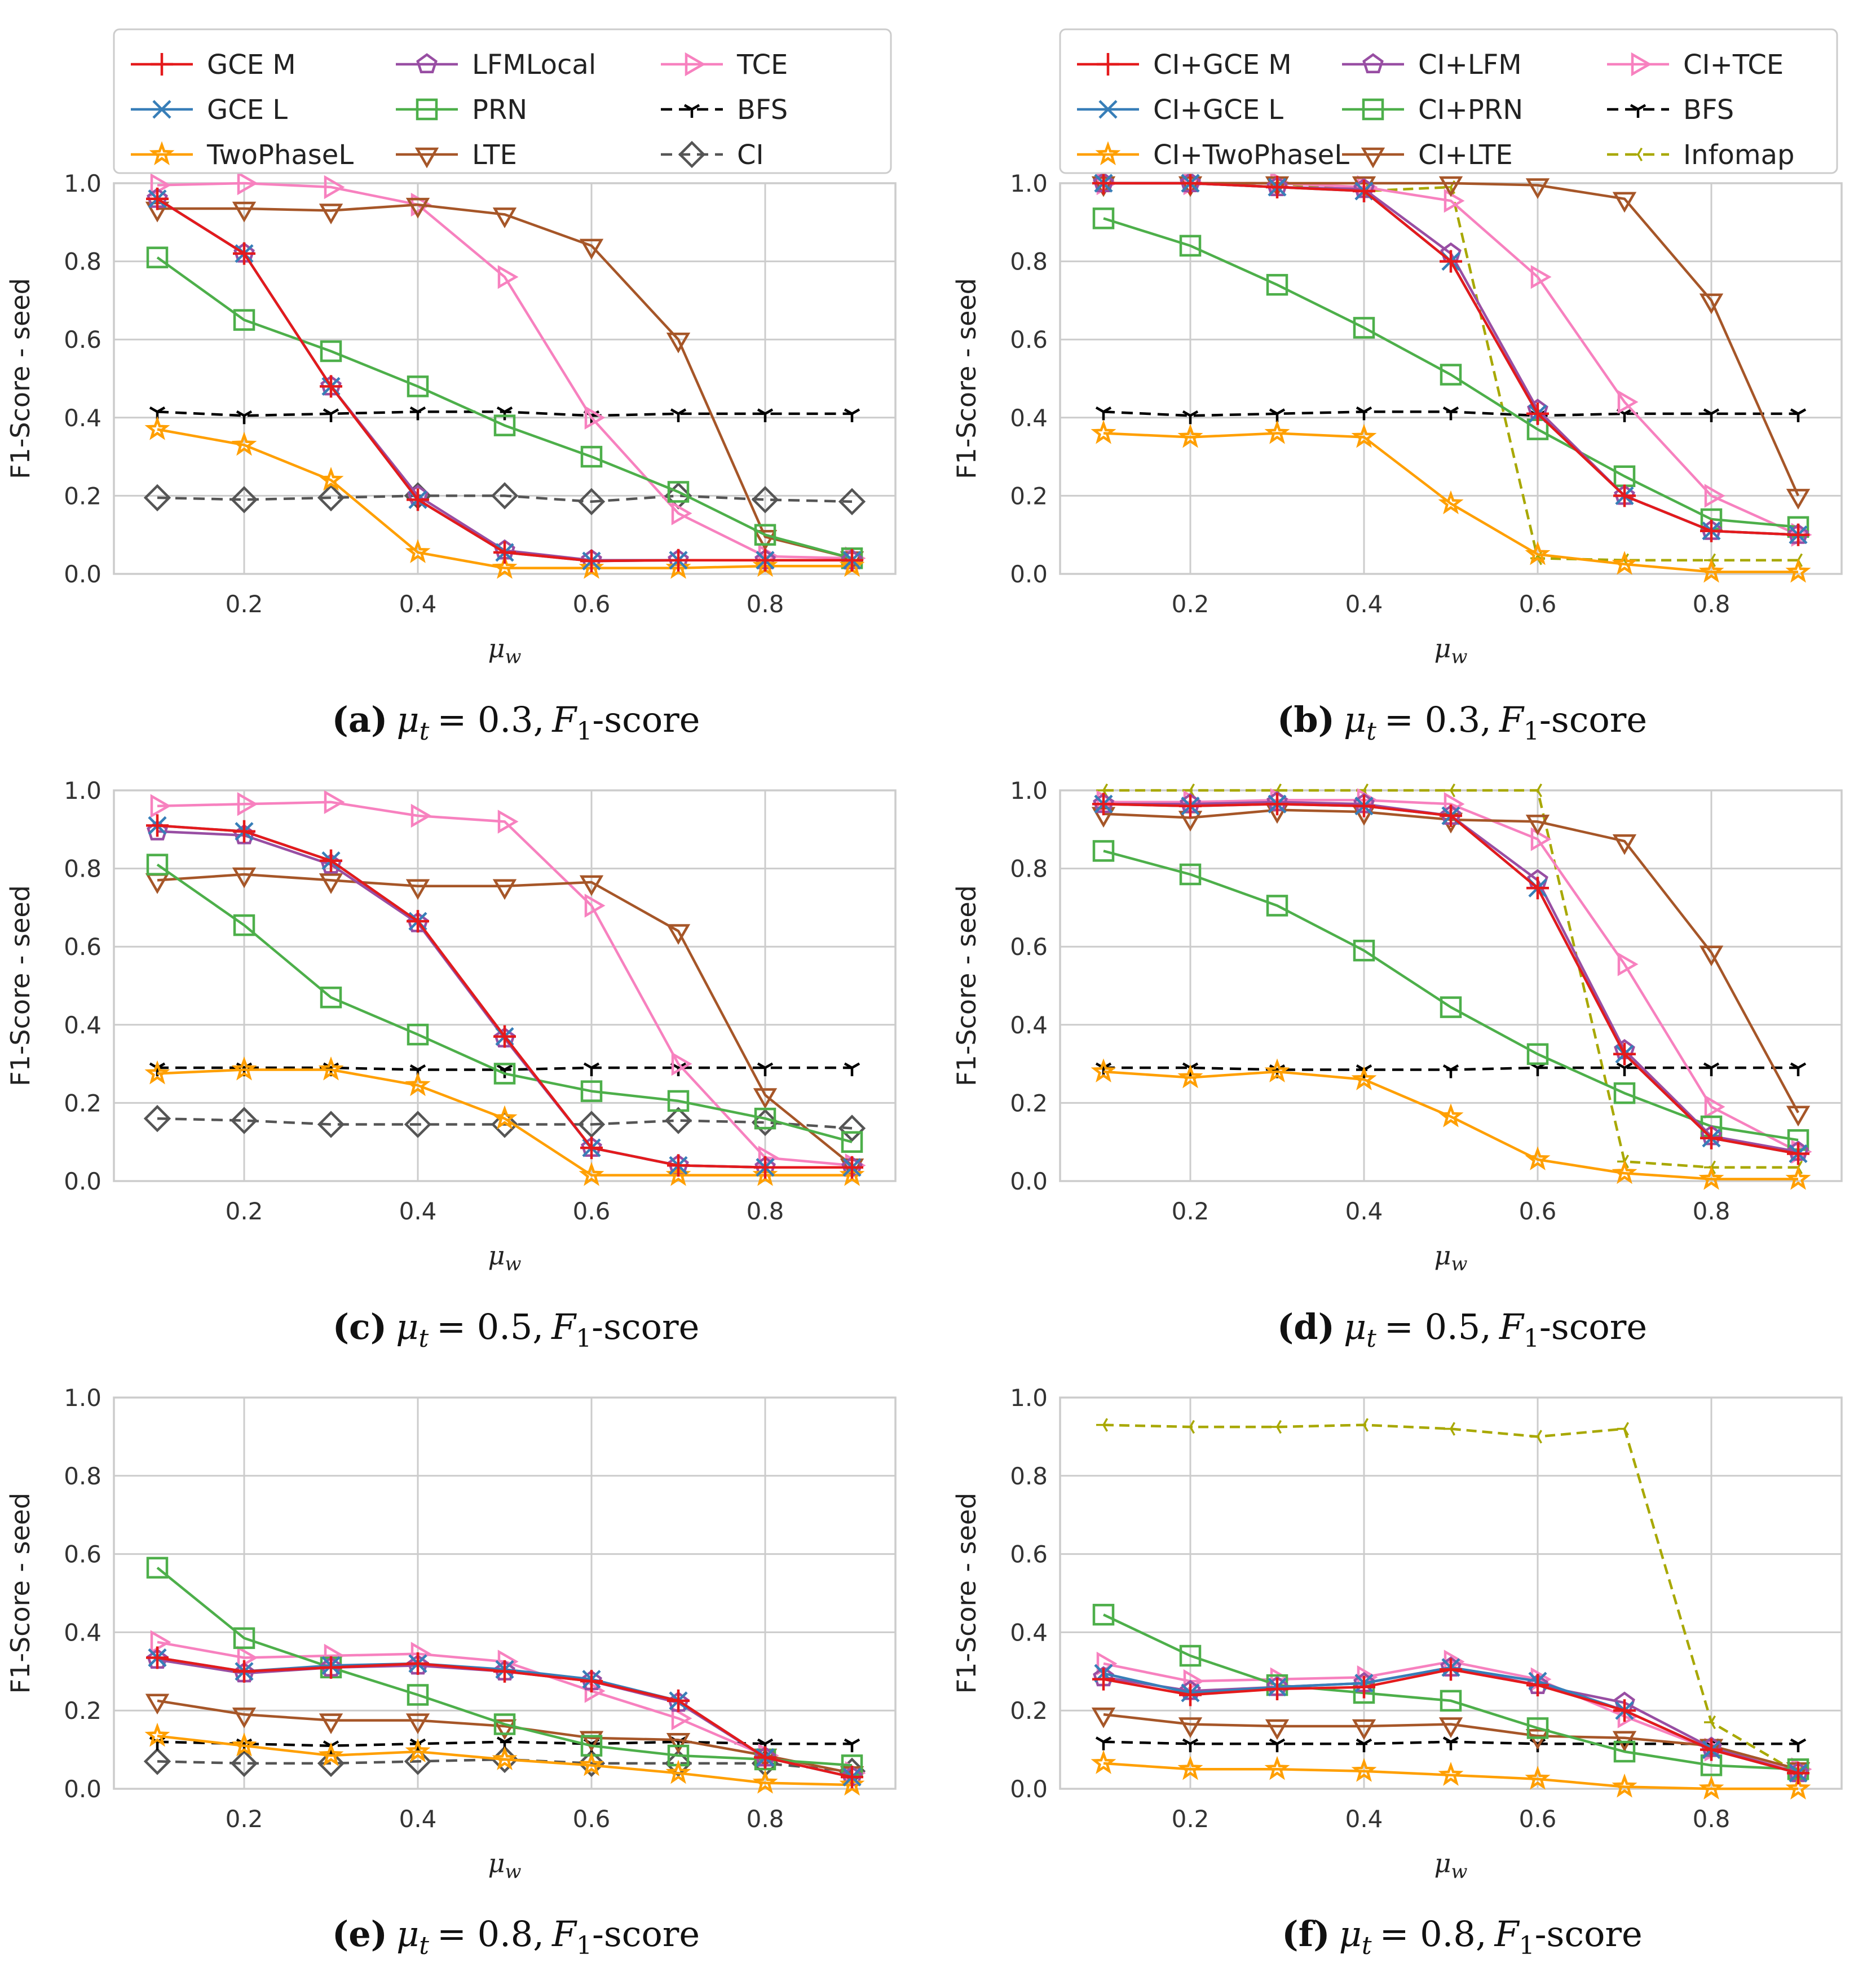 This screenshot has height=1972, width=1876. Describe the element at coordinates (1218, 110) in the screenshot. I see `legend-label: CI+GCE L` at that location.